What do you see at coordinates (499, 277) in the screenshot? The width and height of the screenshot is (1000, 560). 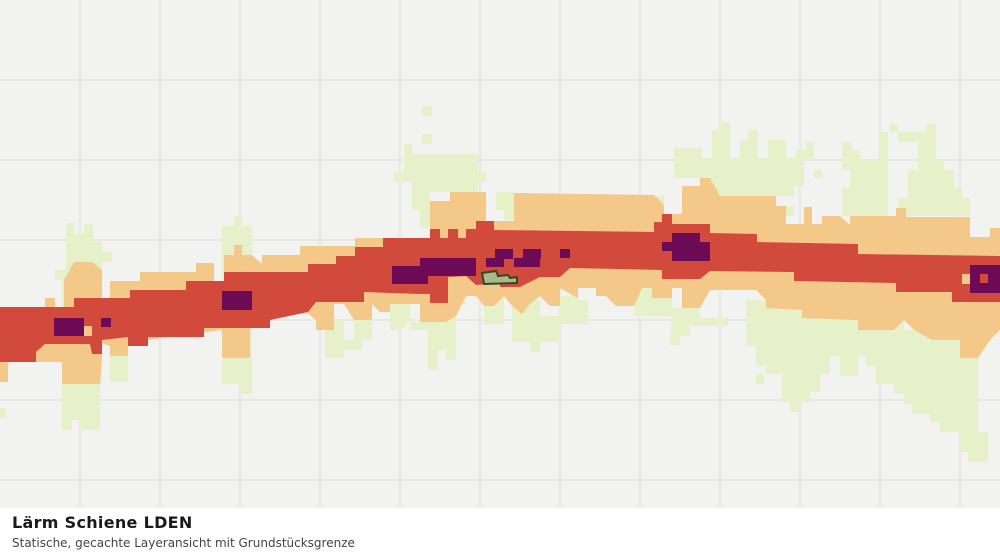 I see `parcel-boundary` at bounding box center [499, 277].